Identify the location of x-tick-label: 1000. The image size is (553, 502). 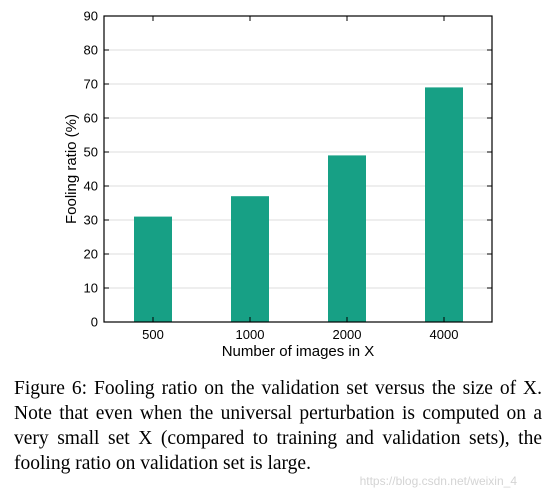
(250, 334).